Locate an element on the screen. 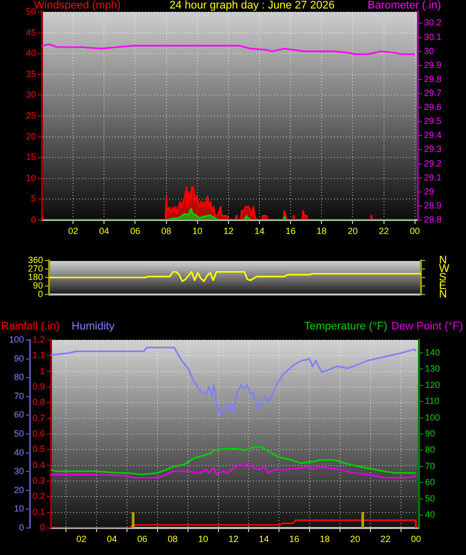 This screenshot has height=555, width=466. y2-tick-label: 40 is located at coordinates (430, 515).